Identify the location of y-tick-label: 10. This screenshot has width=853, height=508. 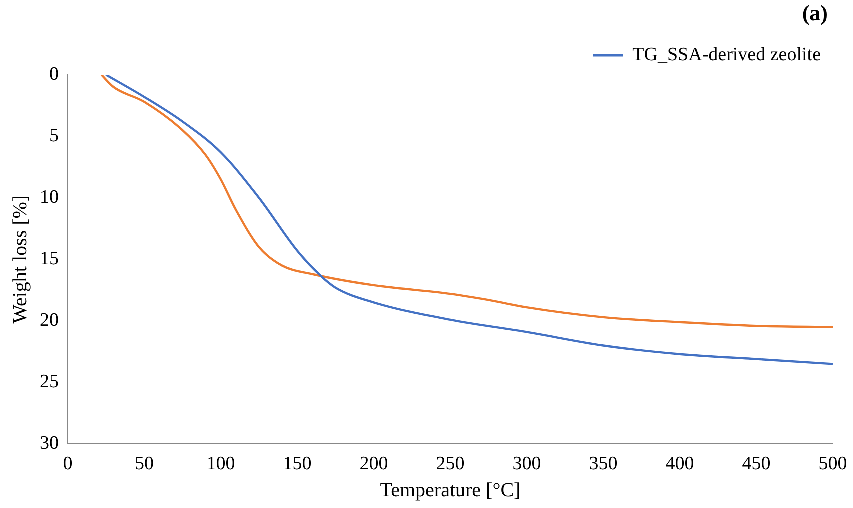
(49, 197).